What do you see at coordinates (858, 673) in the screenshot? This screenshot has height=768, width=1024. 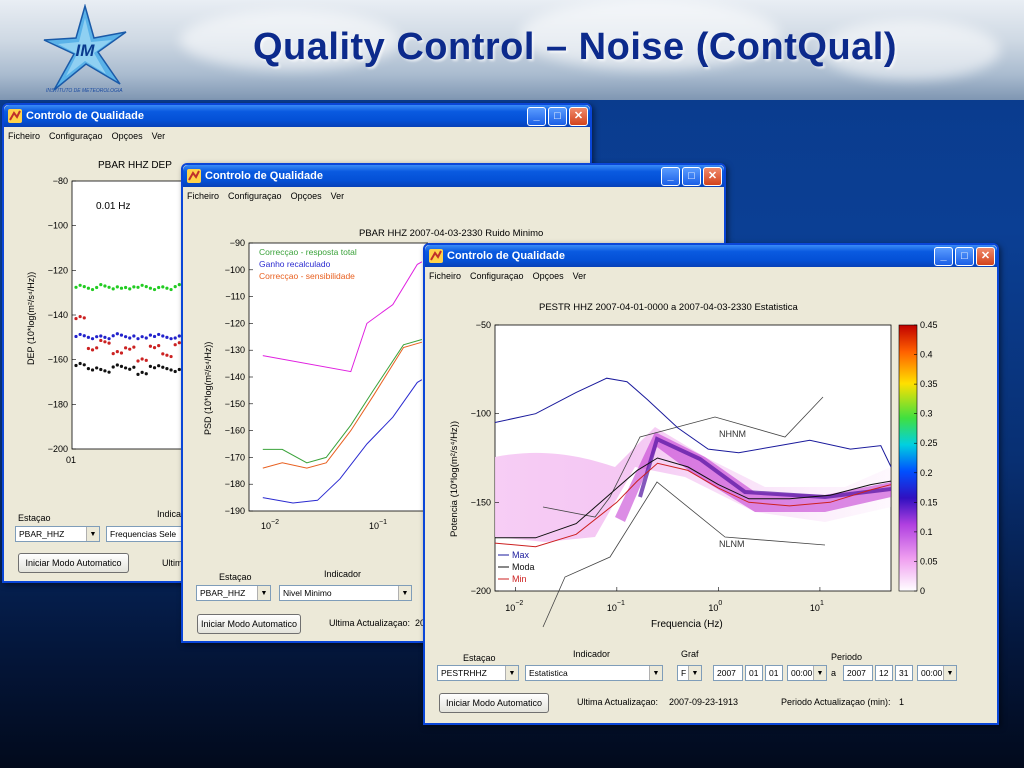 I see `end-year-field: 2007` at bounding box center [858, 673].